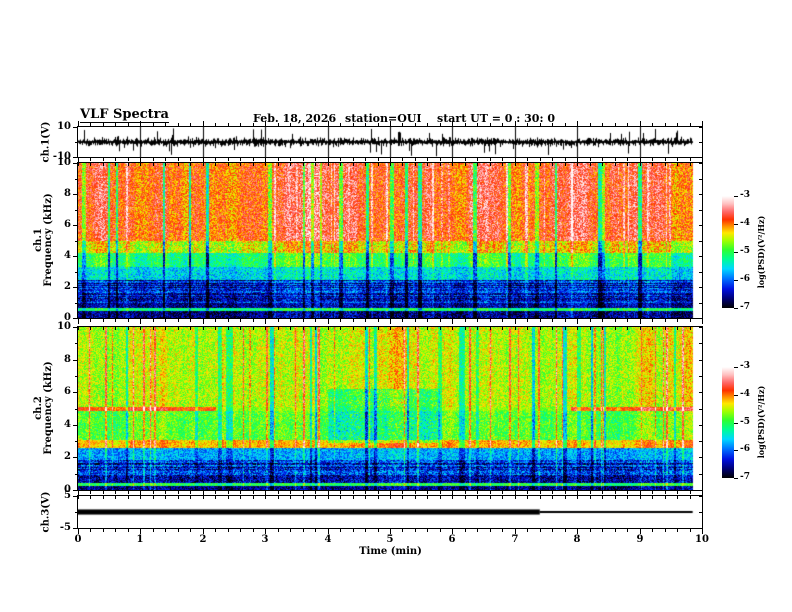 This screenshot has width=792, height=612. I want to click on ch3-voltage-axis-label: ch.3(V), so click(46, 511).